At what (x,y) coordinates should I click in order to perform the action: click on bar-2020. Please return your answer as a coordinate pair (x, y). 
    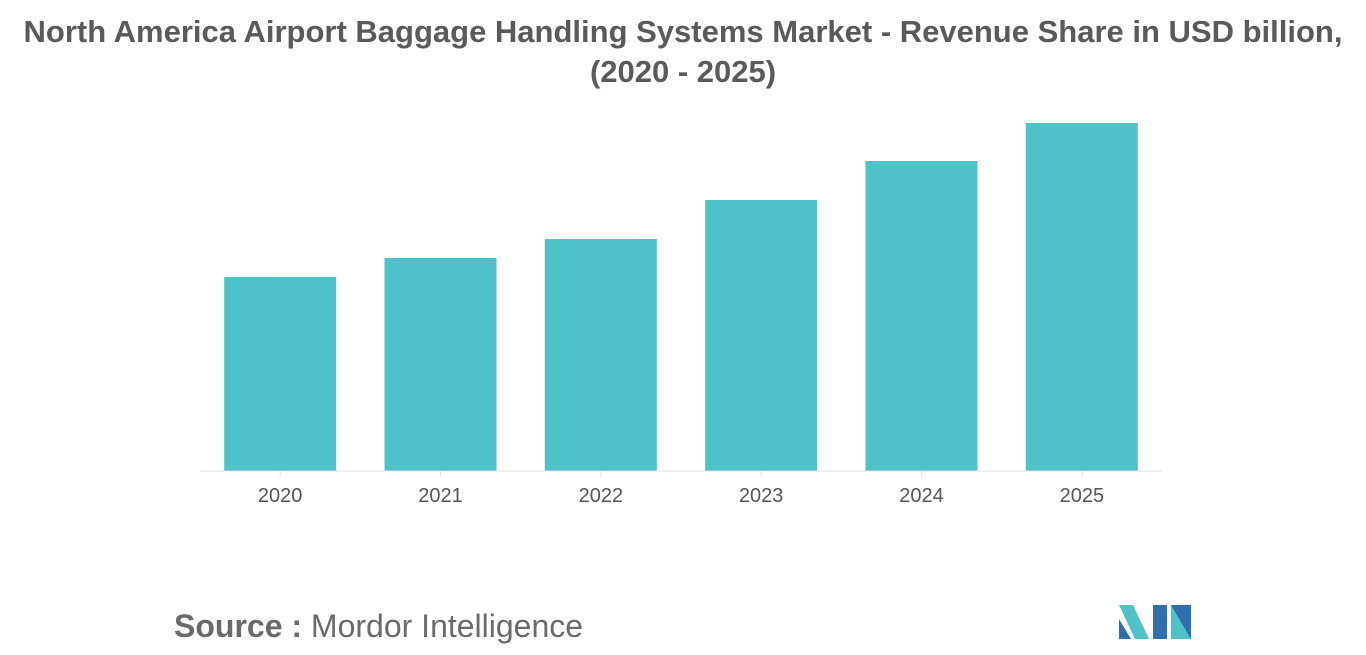
    Looking at the image, I should click on (280, 374).